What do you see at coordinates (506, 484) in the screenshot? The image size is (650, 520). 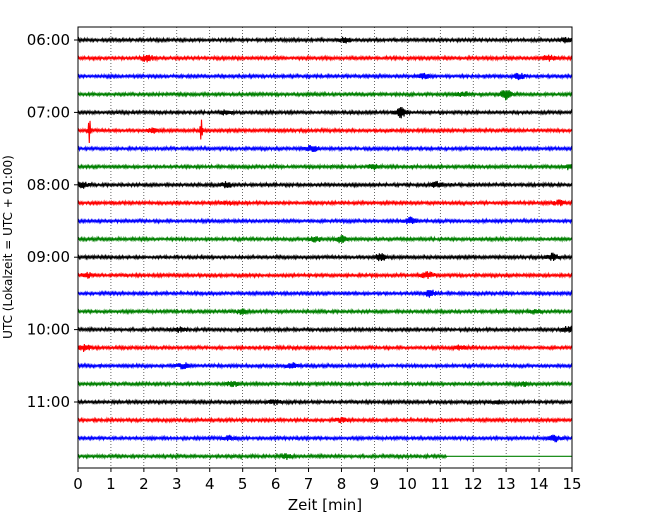 I see `x-tick-label: 13` at bounding box center [506, 484].